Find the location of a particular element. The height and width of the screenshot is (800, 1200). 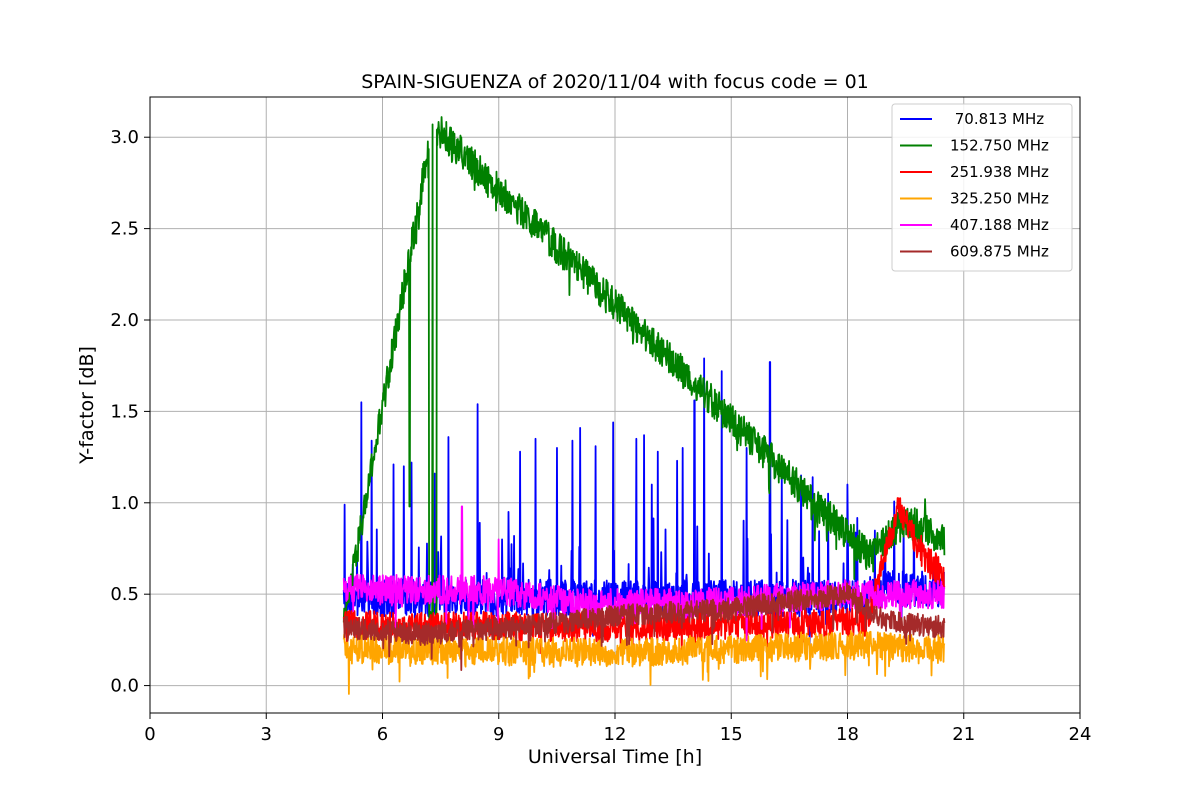

x-axis: 0 3 6 9 12 15 18 21 24 is located at coordinates (617, 729).